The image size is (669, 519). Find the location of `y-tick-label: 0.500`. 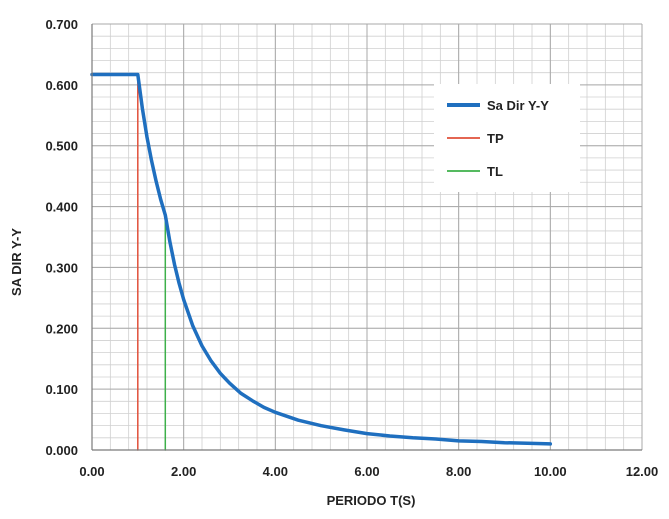

y-tick-label: 0.500 is located at coordinates (61, 146).